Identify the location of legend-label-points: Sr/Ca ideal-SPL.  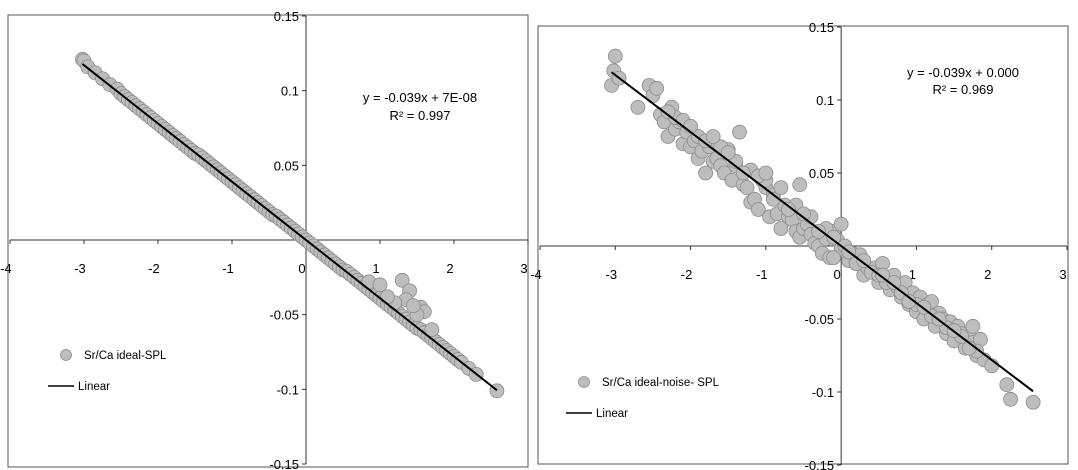
(125, 356).